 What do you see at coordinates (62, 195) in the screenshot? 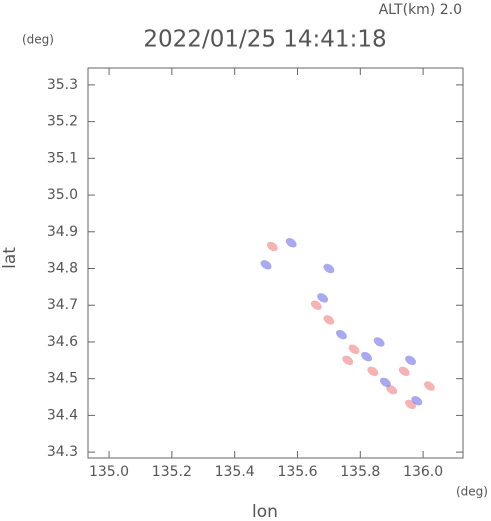
I see `y-tick-label: 35.0` at bounding box center [62, 195].